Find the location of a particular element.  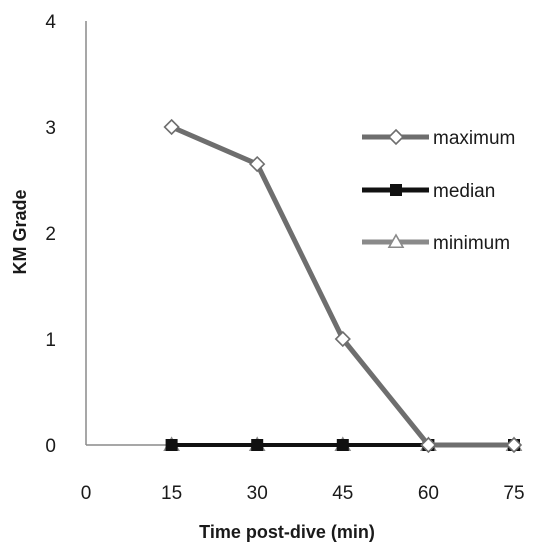

legend-label: minimum is located at coordinates (471, 243).